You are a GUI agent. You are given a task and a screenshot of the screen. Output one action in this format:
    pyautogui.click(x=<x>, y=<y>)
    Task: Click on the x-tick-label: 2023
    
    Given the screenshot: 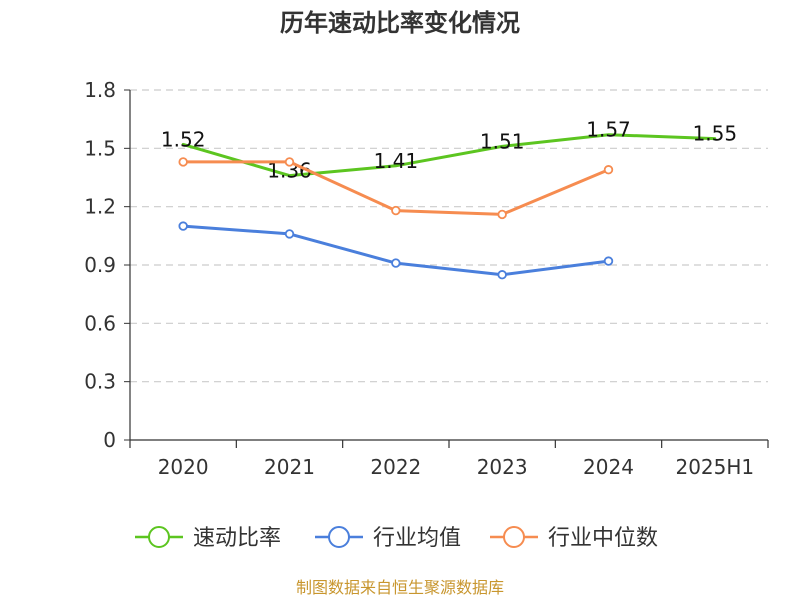 What is the action you would take?
    pyautogui.click(x=502, y=467)
    